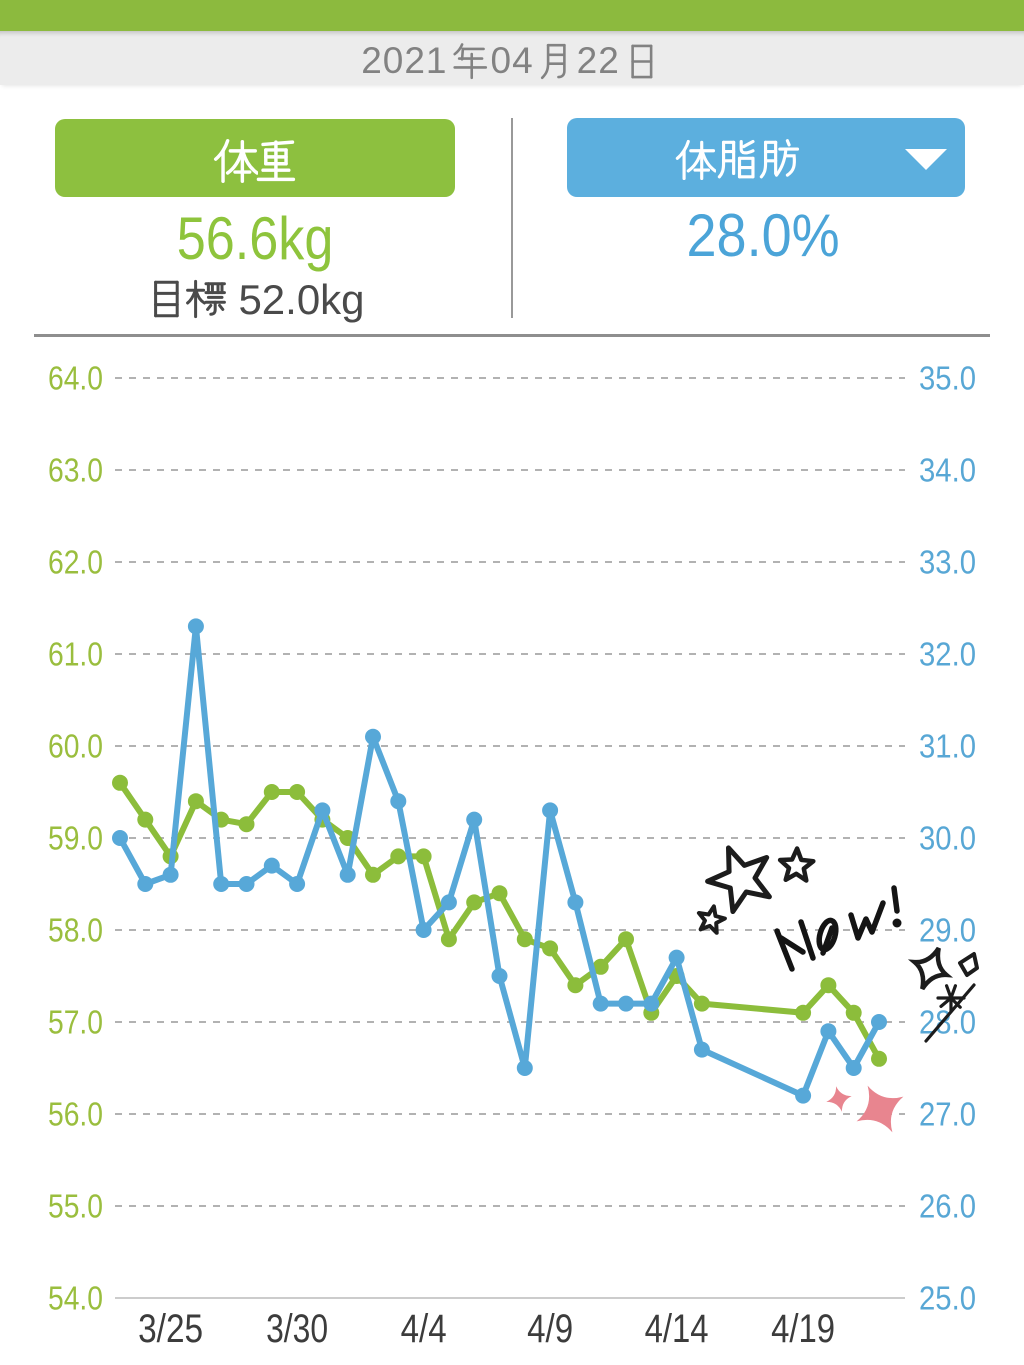 The image size is (1024, 1365). I want to click on svg-text: 63.0, so click(75, 470).